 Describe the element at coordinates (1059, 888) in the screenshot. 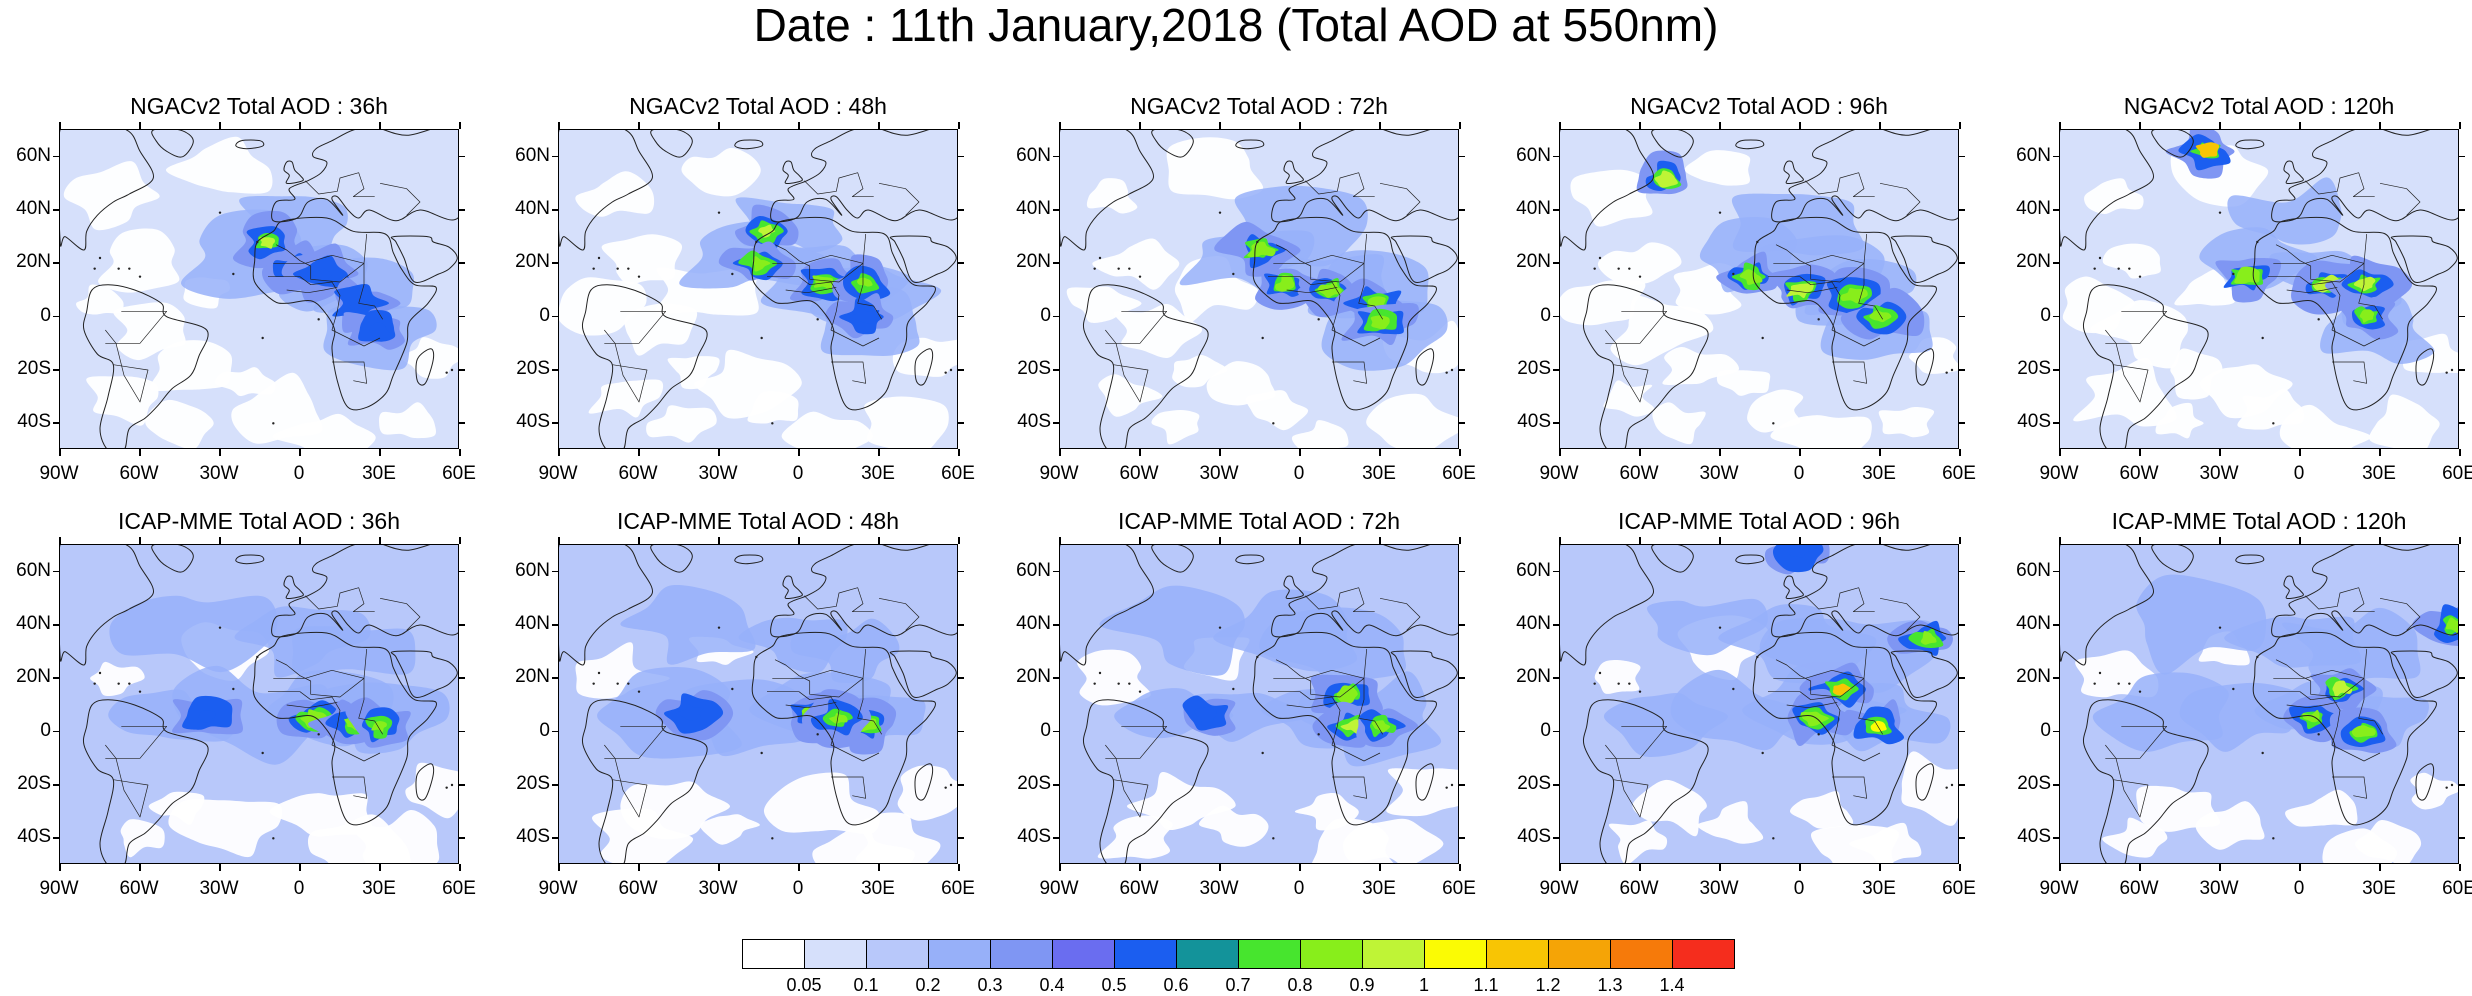

I see `longitude-tick-label: 90W` at that location.